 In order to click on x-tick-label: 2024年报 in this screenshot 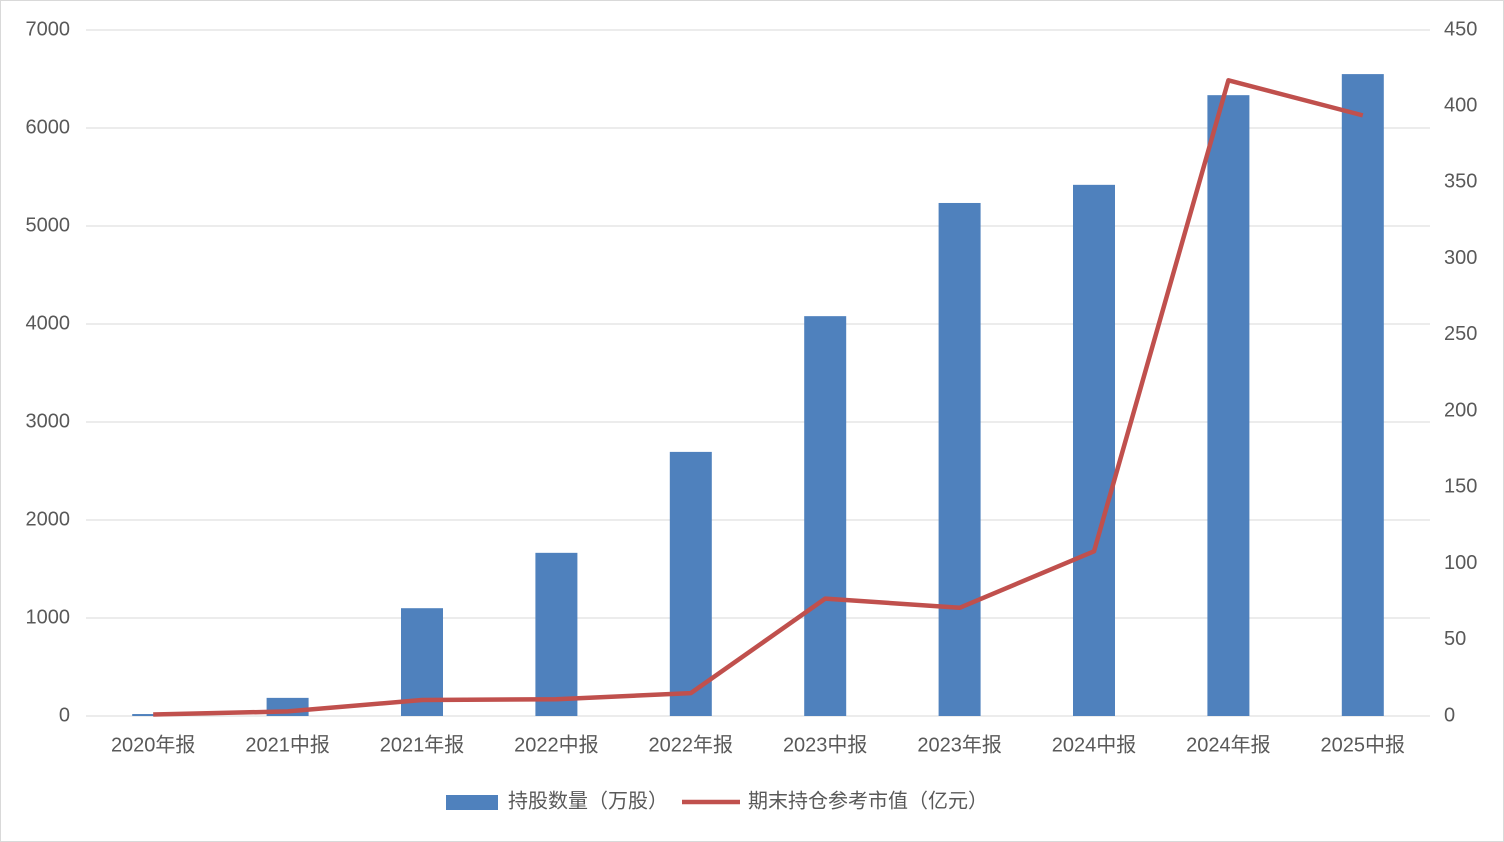, I will do `click(1228, 744)`.